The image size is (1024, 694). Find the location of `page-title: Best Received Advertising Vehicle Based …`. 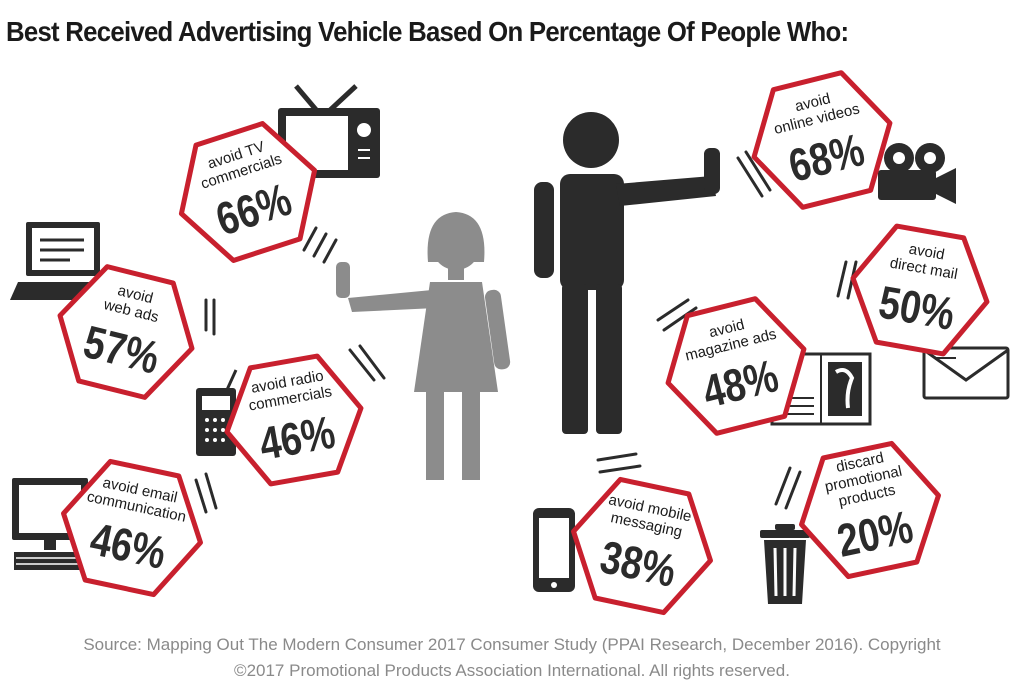

page-title: Best Received Advertising Vehicle Based … is located at coordinates (427, 31).